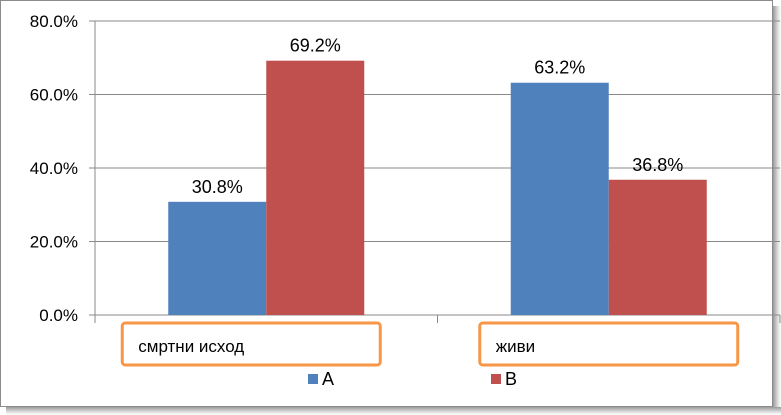  Describe the element at coordinates (54, 242) in the screenshot. I see `y-tick-label: 20.0%` at that location.